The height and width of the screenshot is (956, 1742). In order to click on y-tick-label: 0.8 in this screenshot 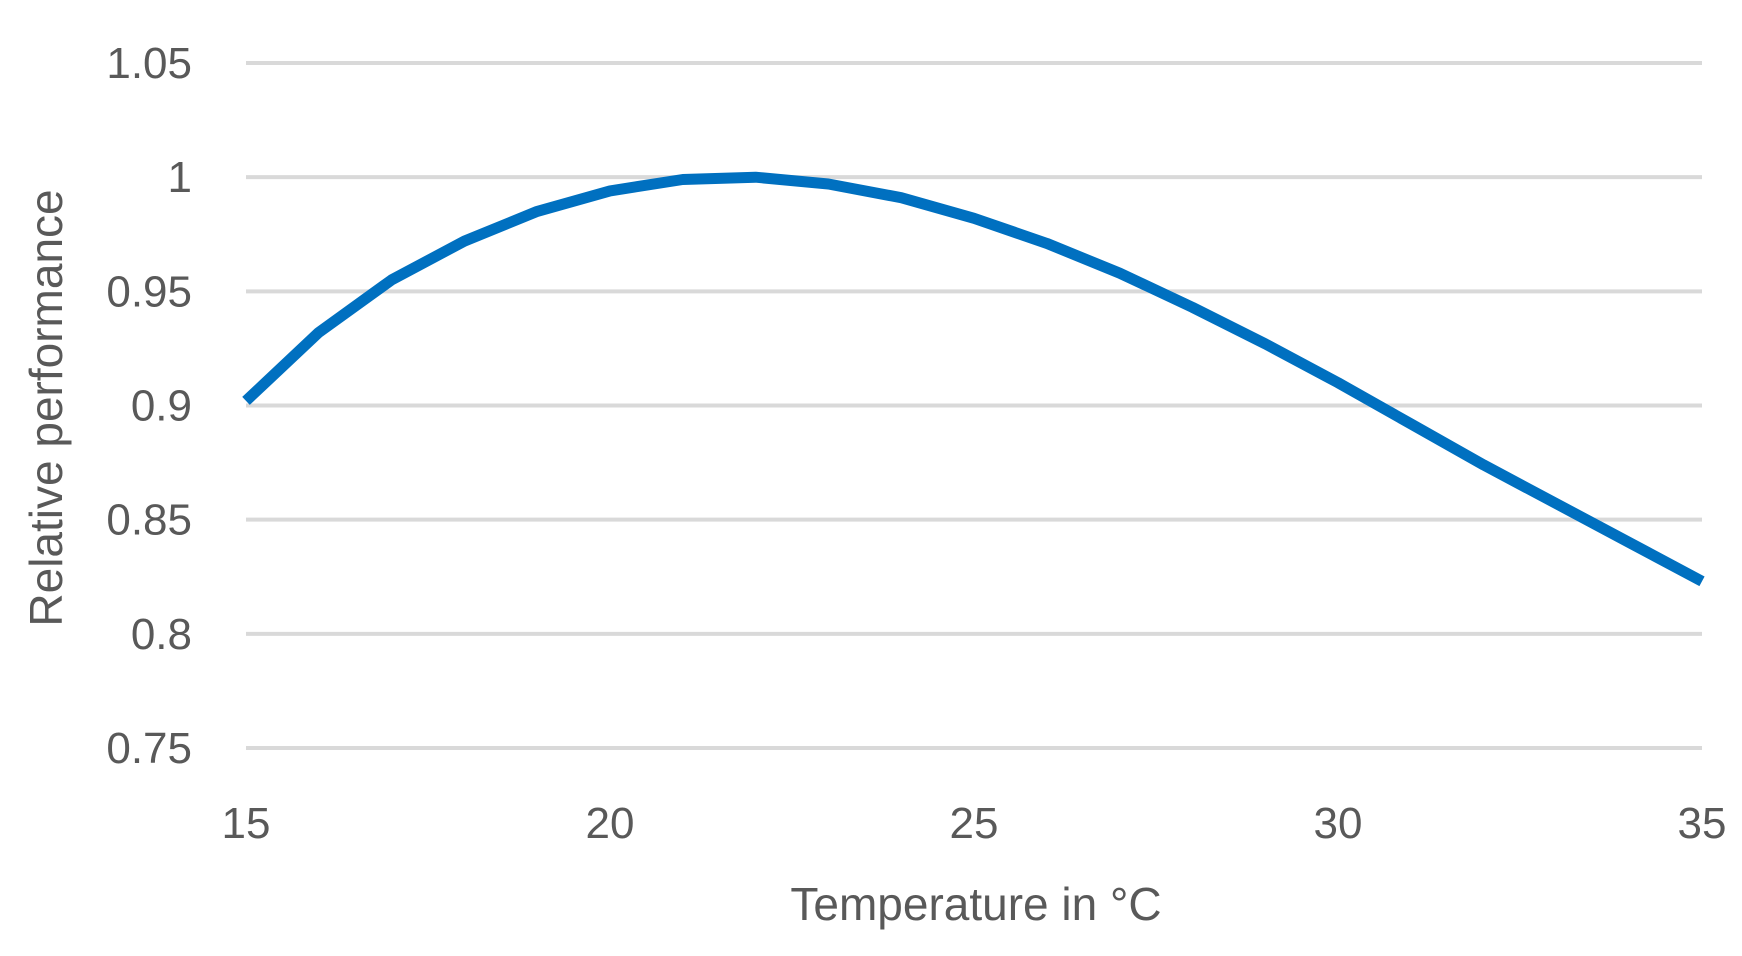, I will do `click(161, 634)`.